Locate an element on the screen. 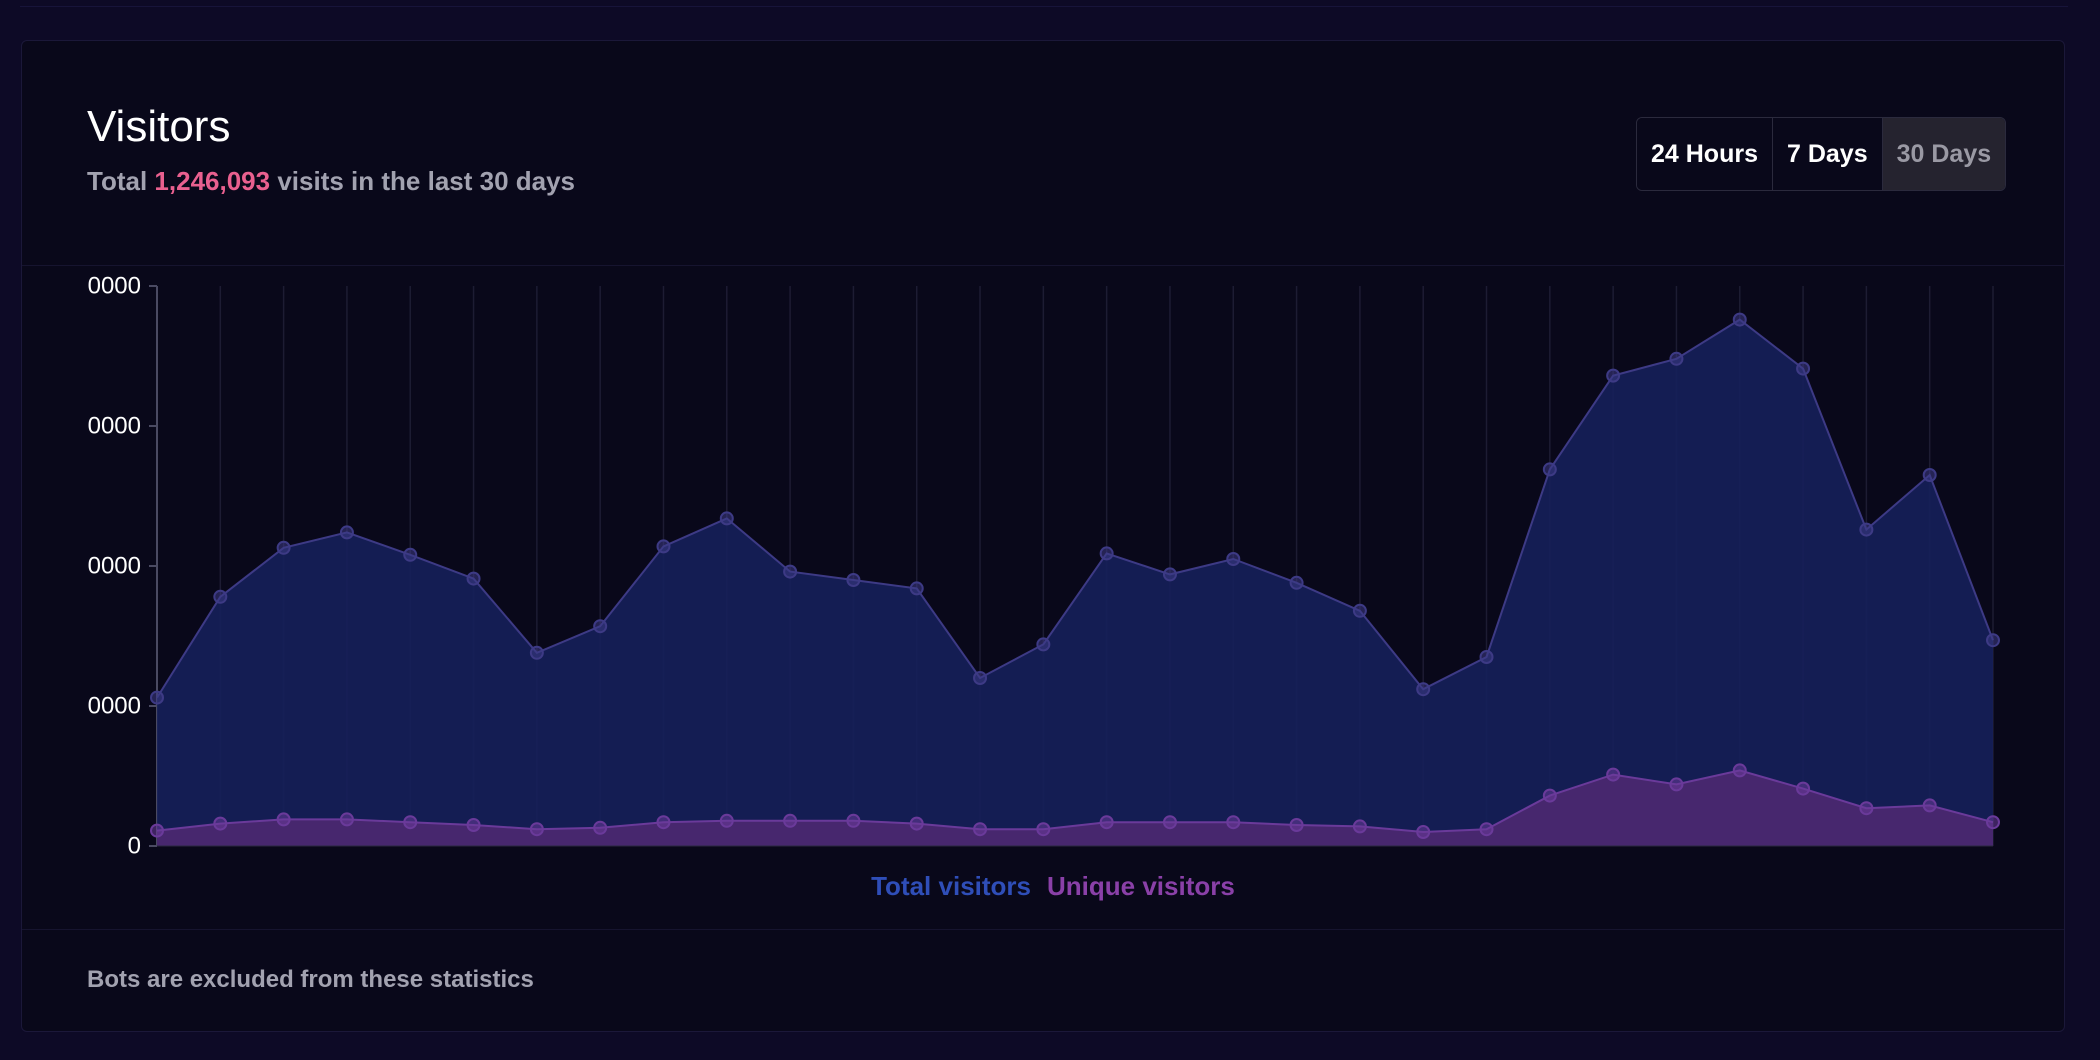 This screenshot has width=2100, height=1060. time-range-selector: 24 Hours 7 Days 30 Days is located at coordinates (1821, 154).